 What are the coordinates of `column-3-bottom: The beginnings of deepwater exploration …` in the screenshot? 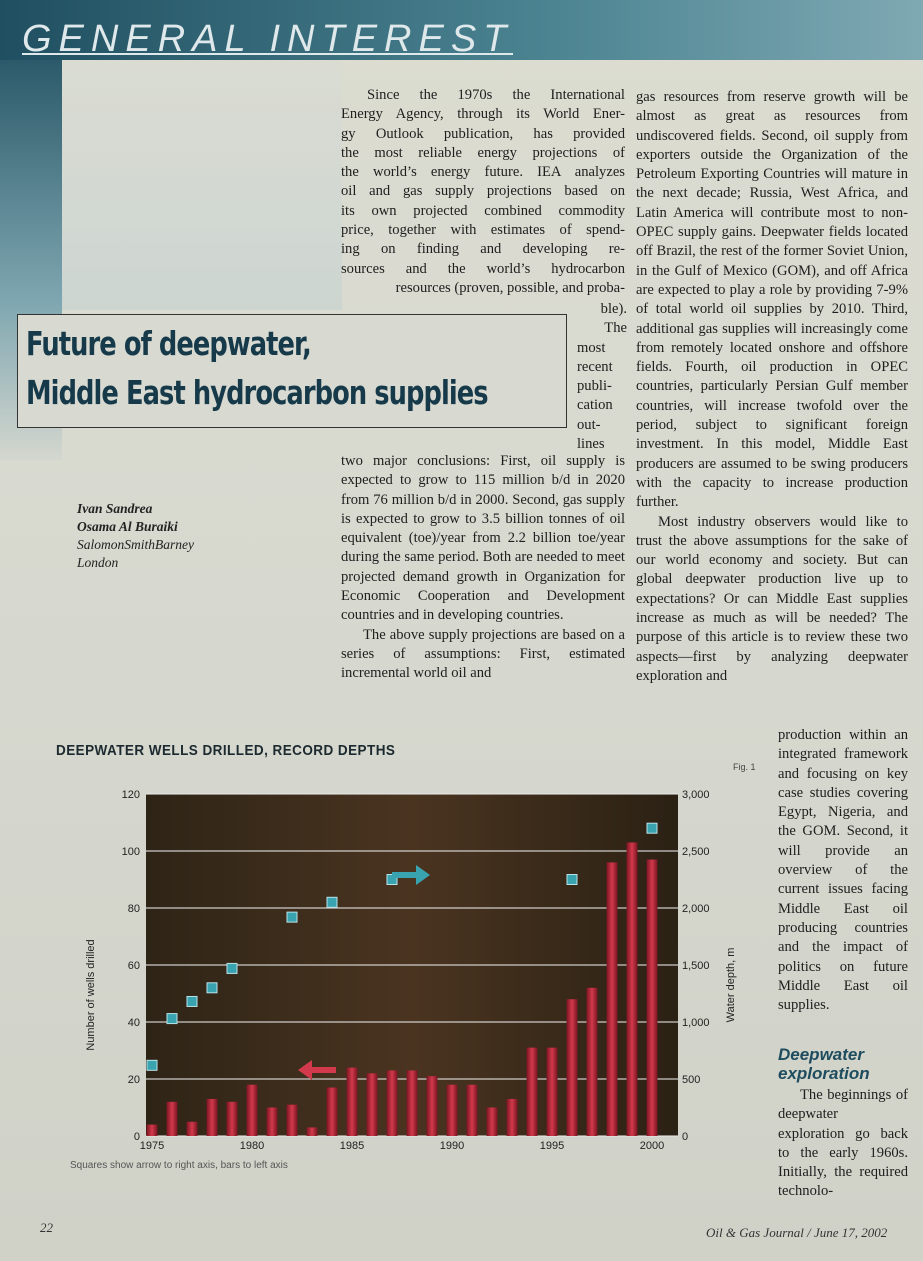 It's located at (843, 1144).